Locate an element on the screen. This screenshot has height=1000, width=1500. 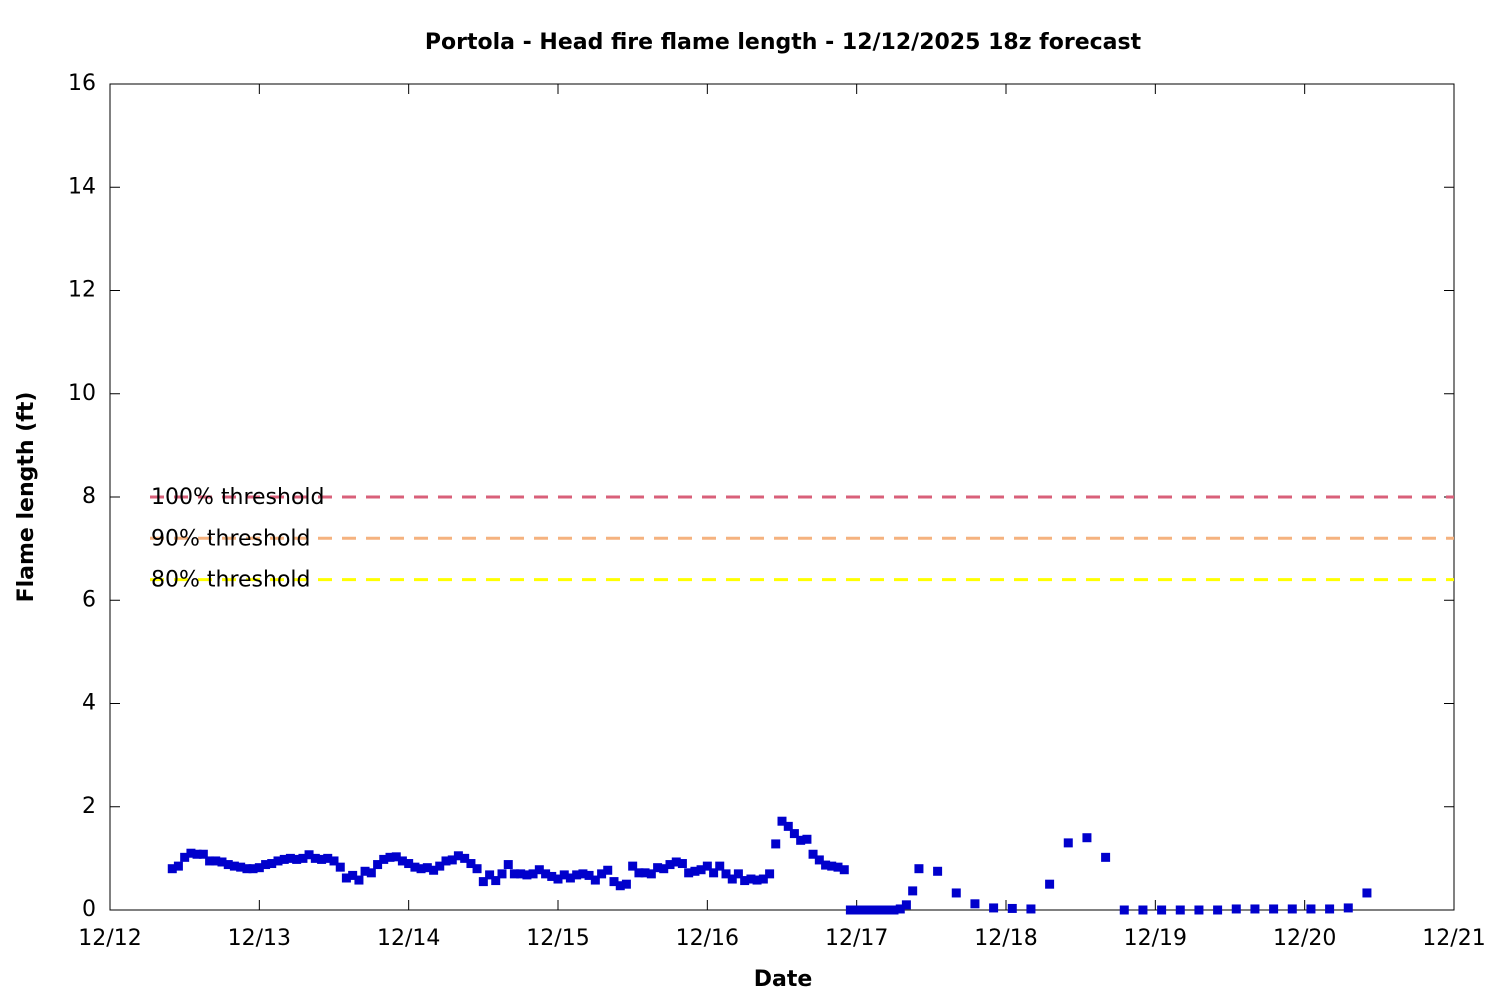
y-tick-label: 12 is located at coordinates (82, 290).